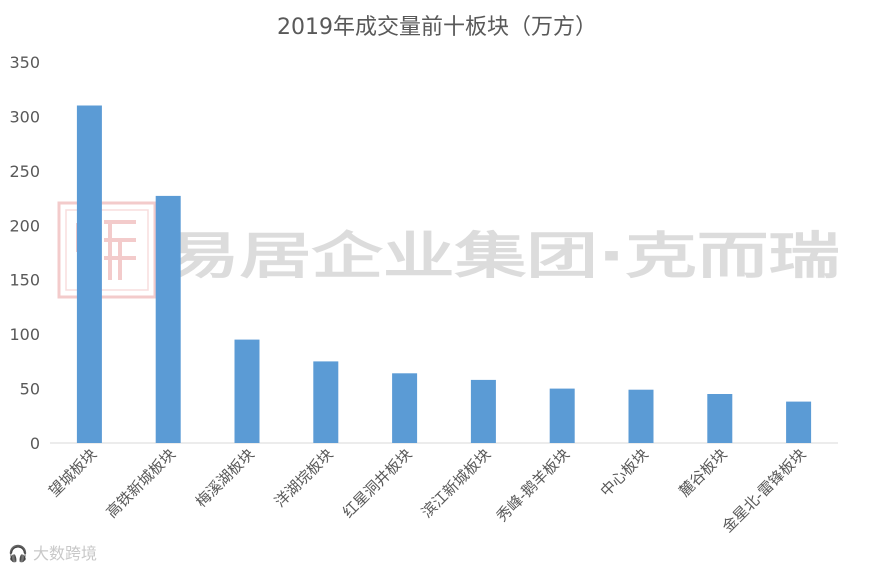  What do you see at coordinates (65, 553) in the screenshot?
I see `footer-brand-text: 大数跨境` at bounding box center [65, 553].